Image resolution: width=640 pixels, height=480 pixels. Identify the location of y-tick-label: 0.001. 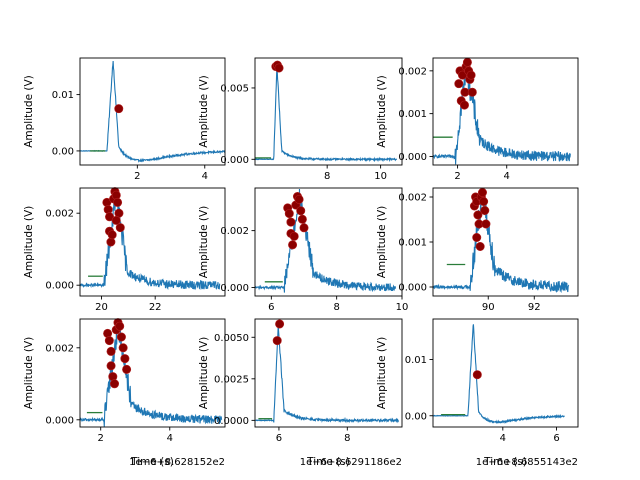
(412, 114).